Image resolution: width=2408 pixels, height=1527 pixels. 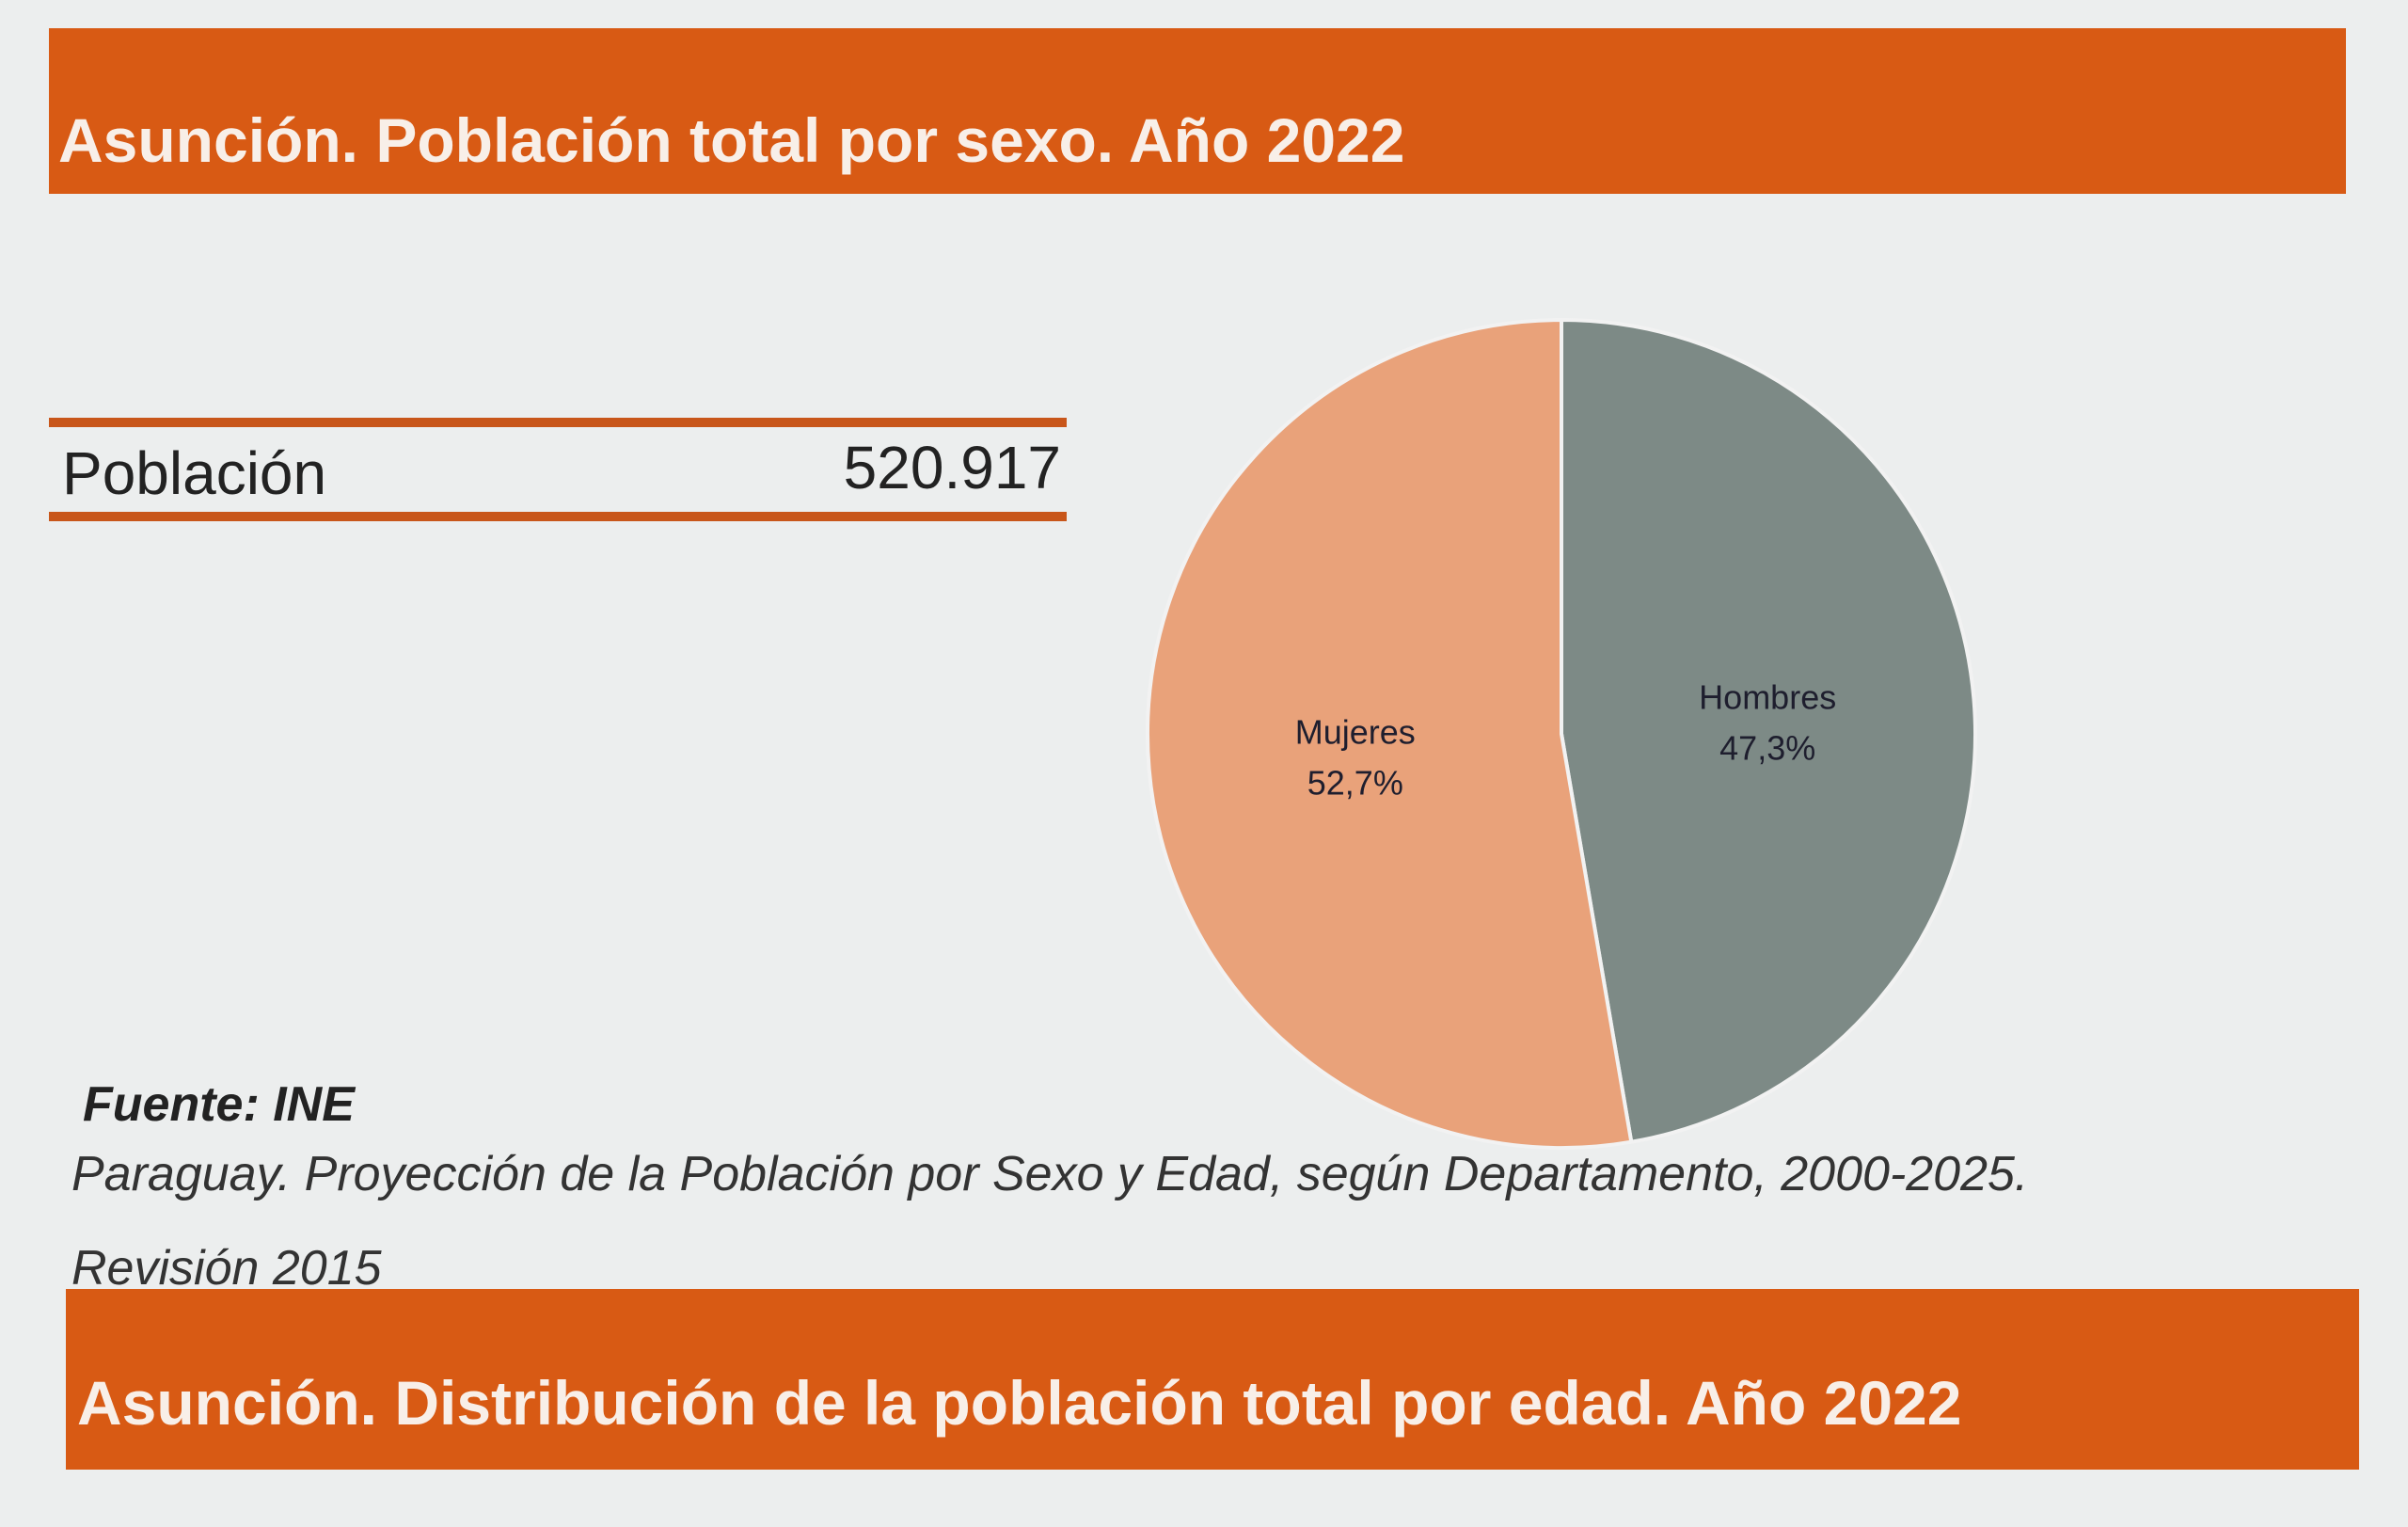 I want to click on slice-label-hombres: Hombres, so click(x=1768, y=696).